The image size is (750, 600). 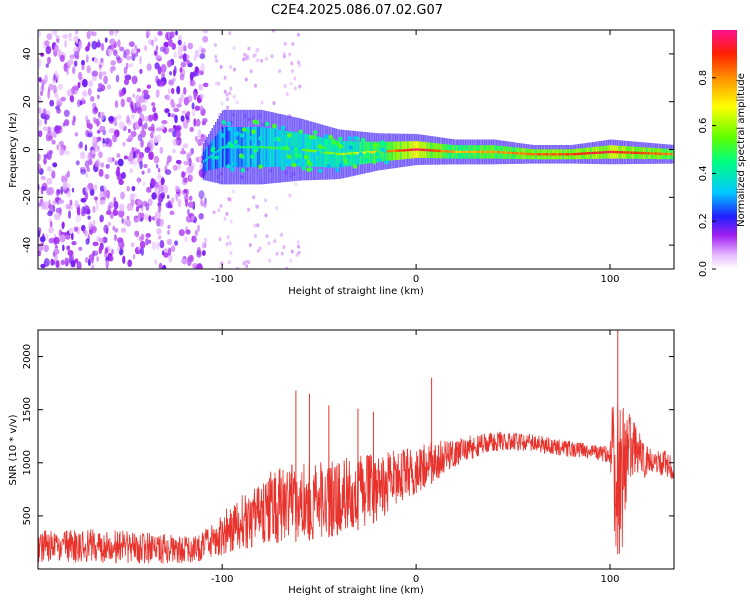 What do you see at coordinates (724, 149) in the screenshot?
I see `colorbar-gradient` at bounding box center [724, 149].